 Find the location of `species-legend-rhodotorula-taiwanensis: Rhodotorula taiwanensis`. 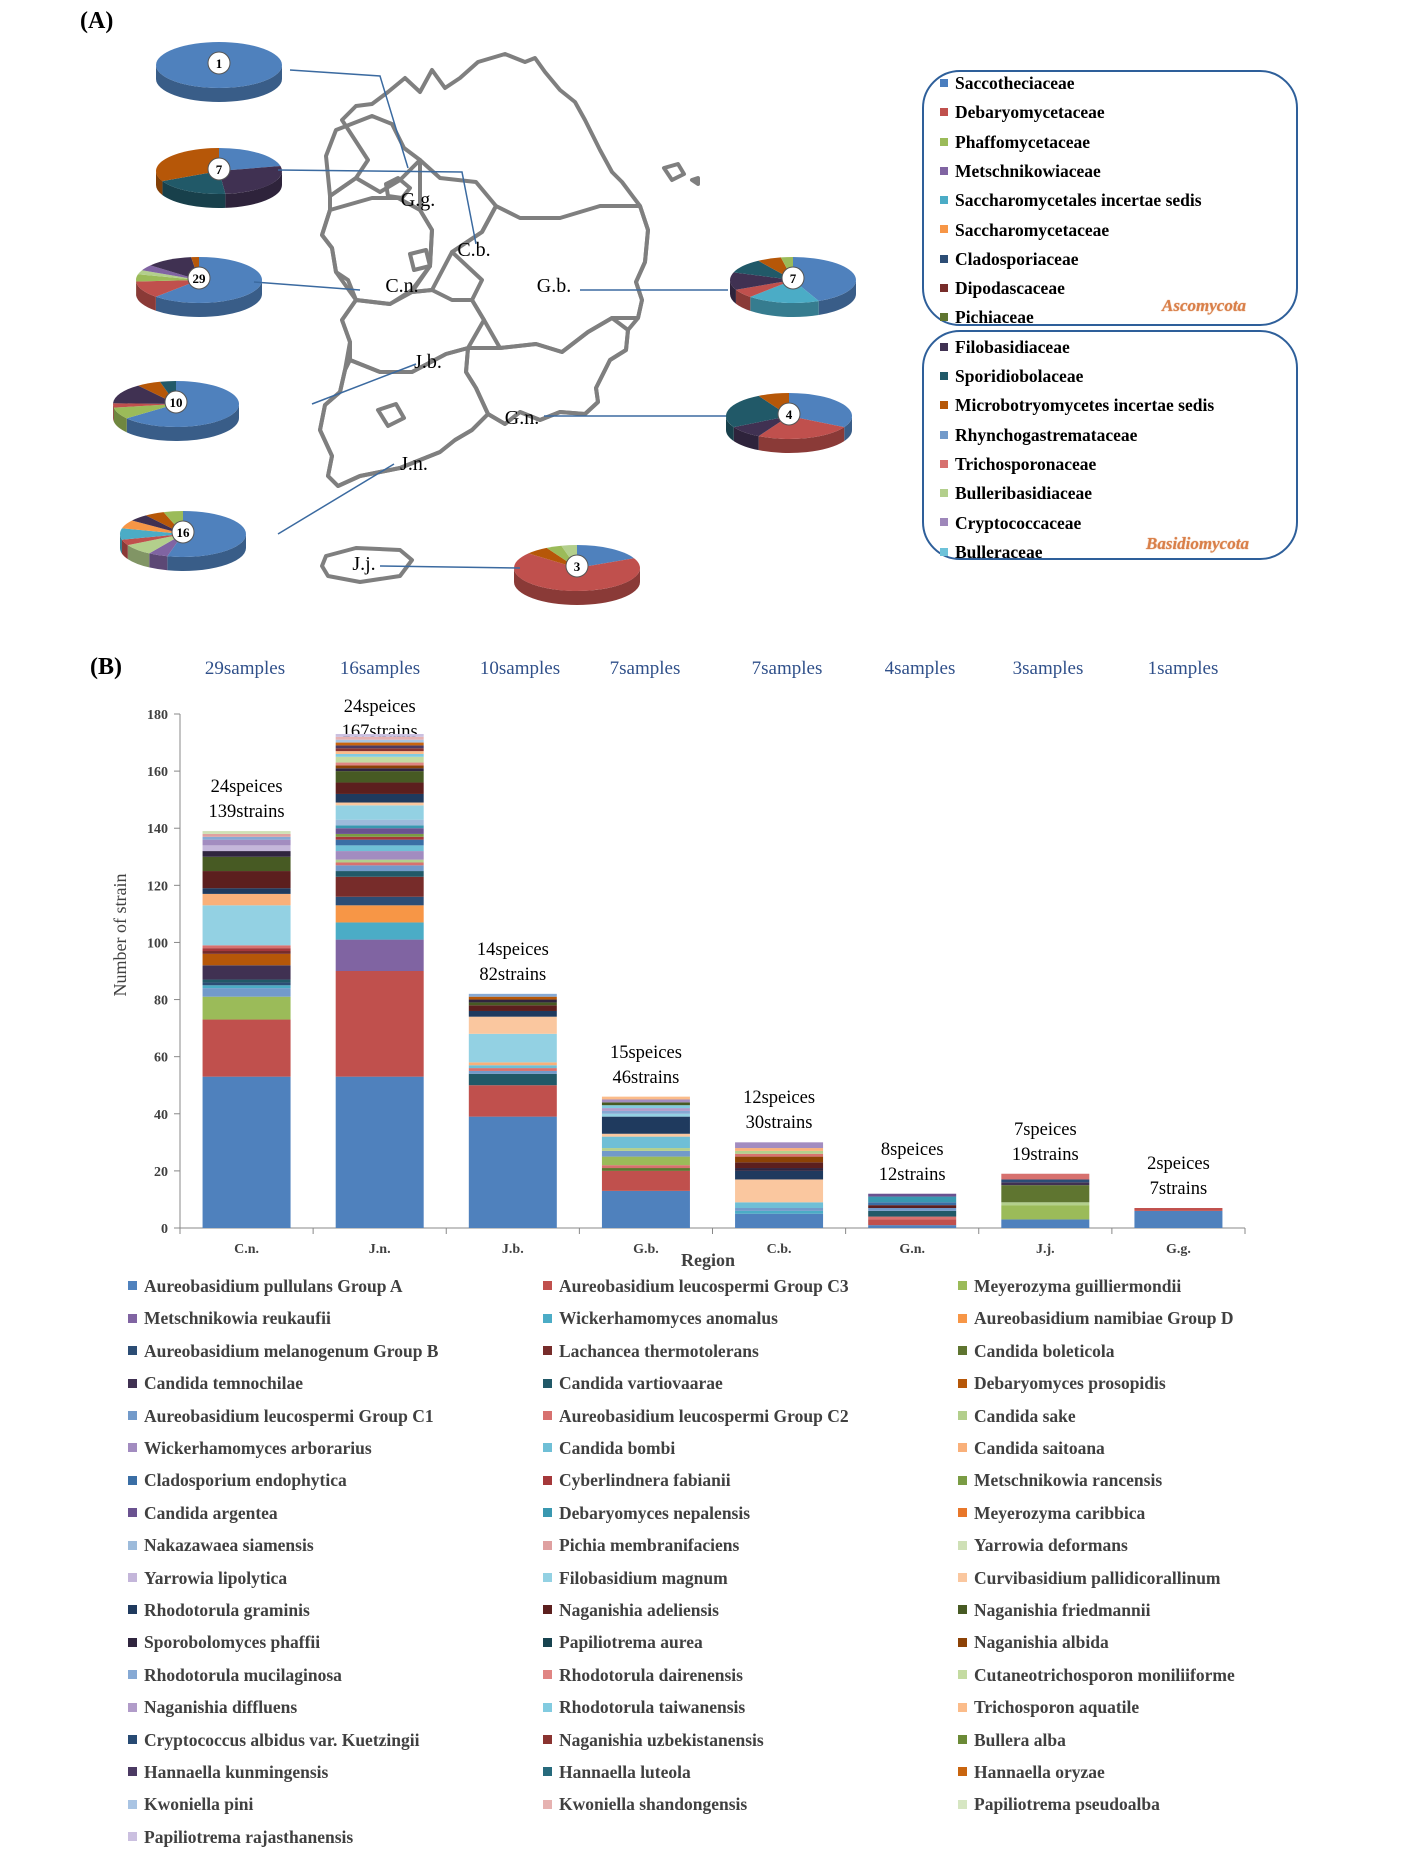

species-legend-rhodotorula-taiwanensis: Rhodotorula taiwanensis is located at coordinates (644, 1707).